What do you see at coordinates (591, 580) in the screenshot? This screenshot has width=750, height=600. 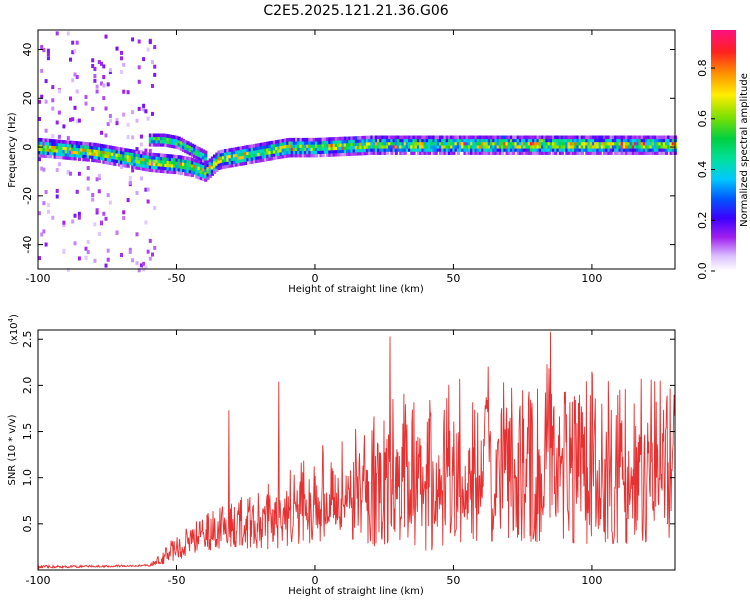 I see `snr-x-tick-label: 100` at bounding box center [591, 580].